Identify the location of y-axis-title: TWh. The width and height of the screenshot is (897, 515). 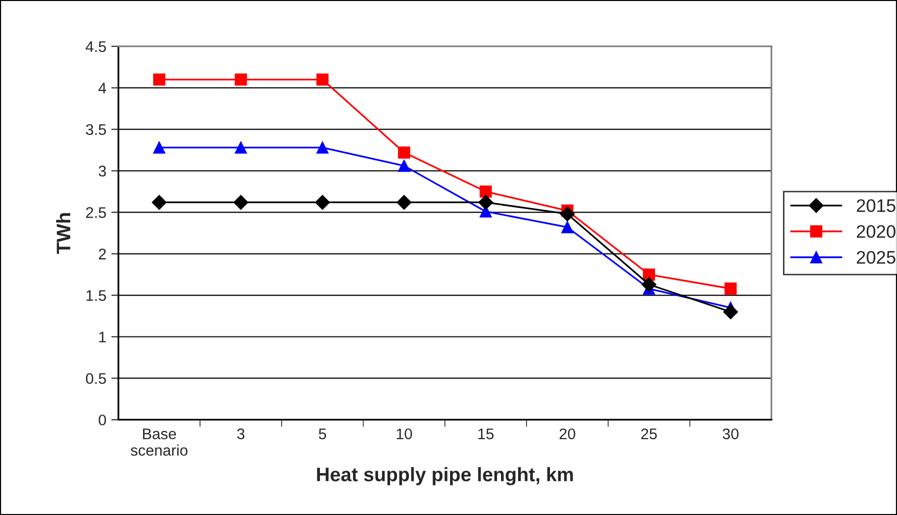
(63, 233).